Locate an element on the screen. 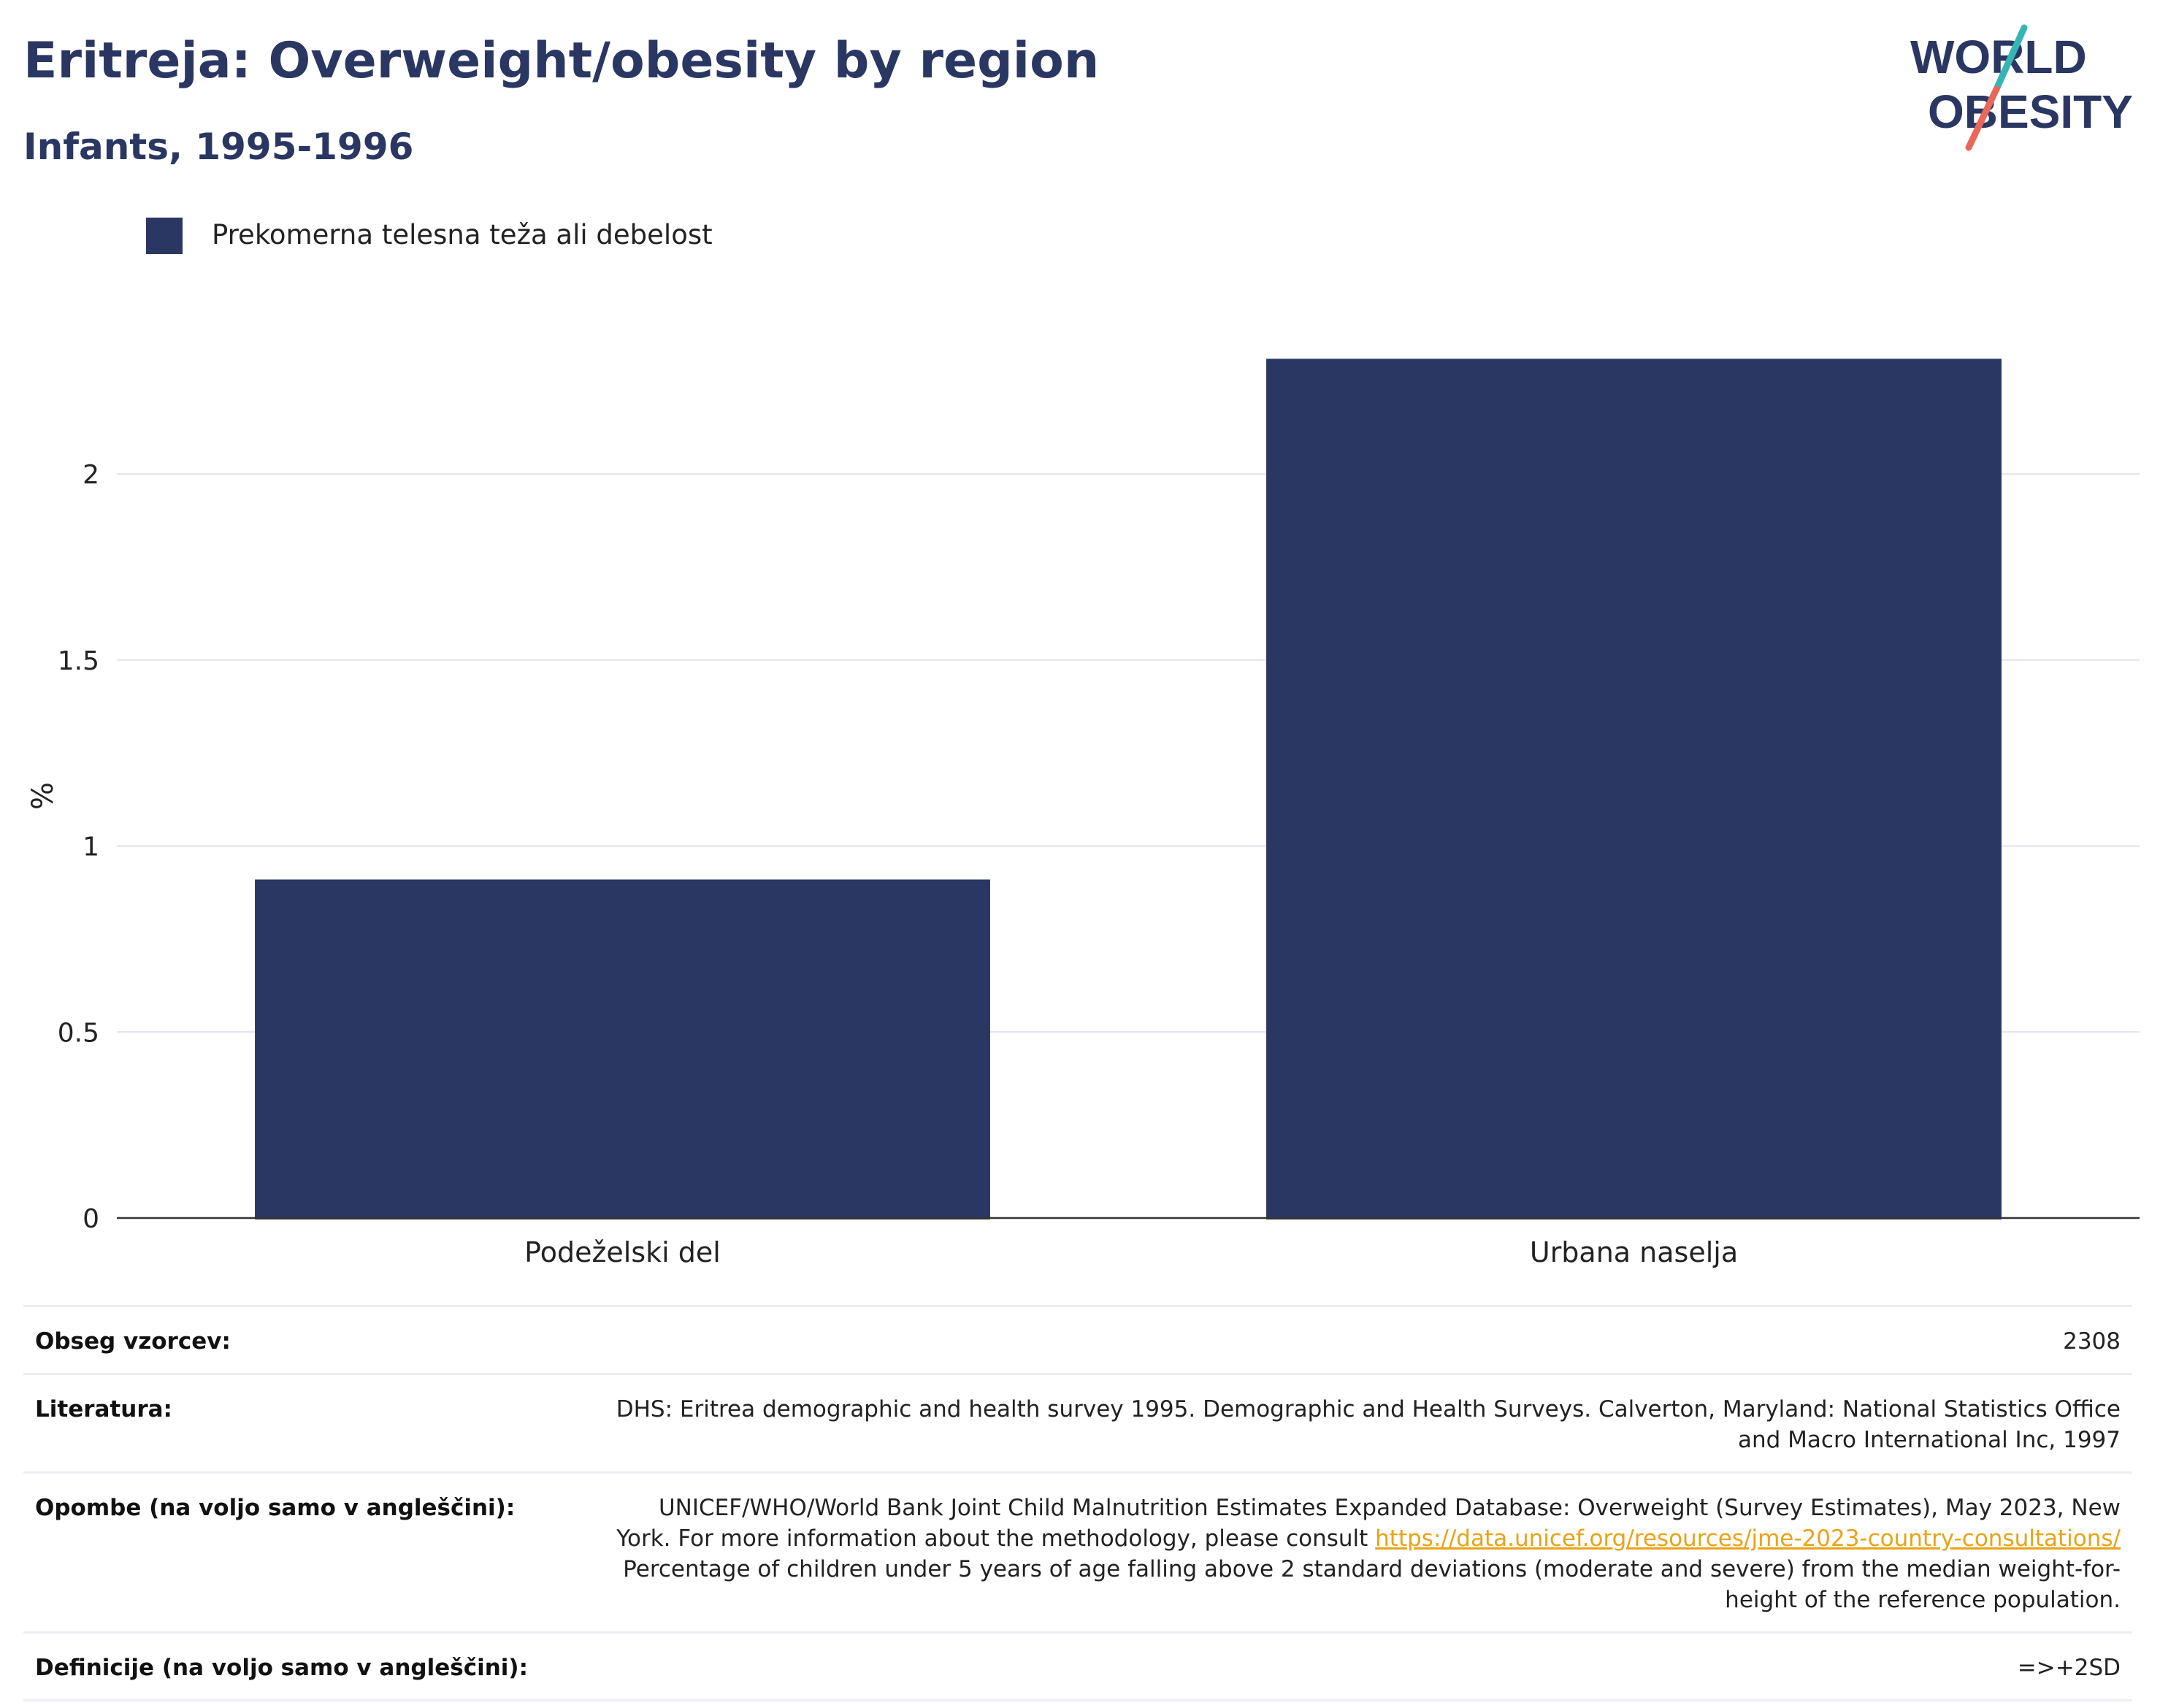 The width and height of the screenshot is (2160, 1708). logo-line1: WORLD is located at coordinates (1998, 57).